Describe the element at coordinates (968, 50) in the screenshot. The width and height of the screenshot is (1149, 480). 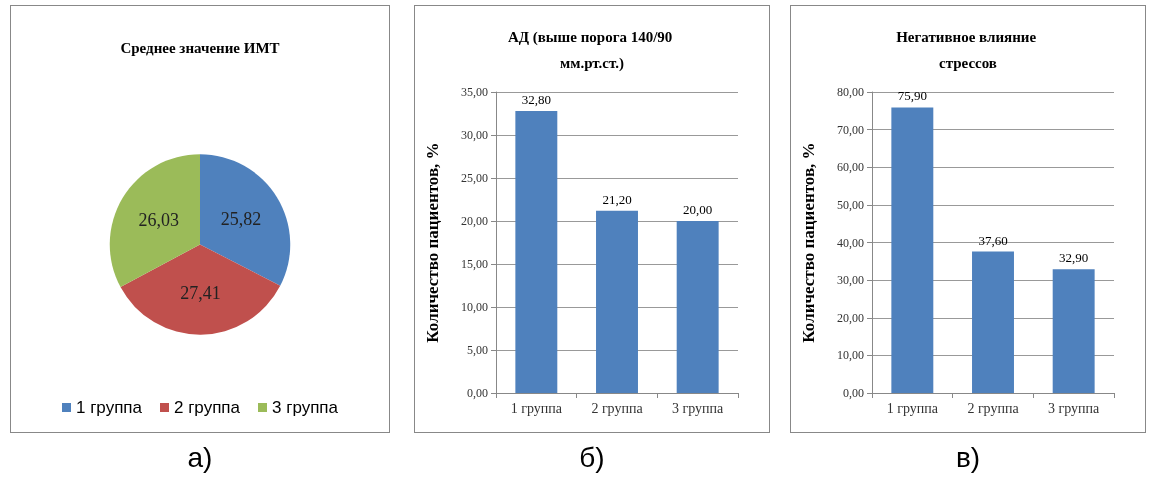
I see `chart-title: Негативное влияние стрессов` at that location.